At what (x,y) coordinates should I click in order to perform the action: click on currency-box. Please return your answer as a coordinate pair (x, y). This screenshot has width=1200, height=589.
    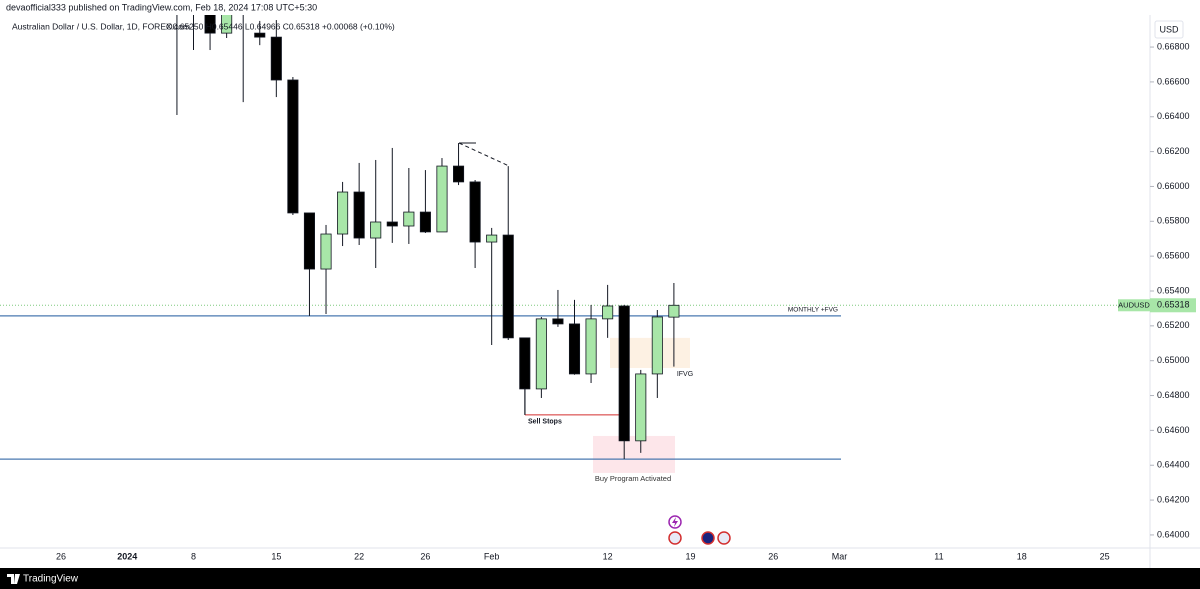
    Looking at the image, I should click on (1169, 29).